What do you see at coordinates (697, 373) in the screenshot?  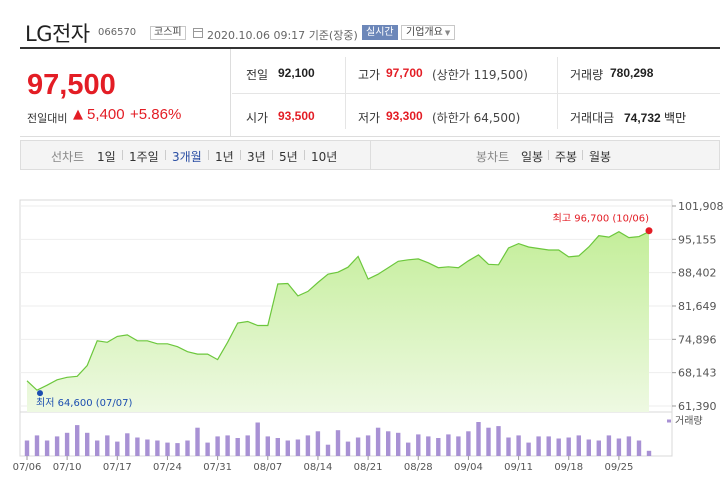 I see `y-tick-label: 68,143` at bounding box center [697, 373].